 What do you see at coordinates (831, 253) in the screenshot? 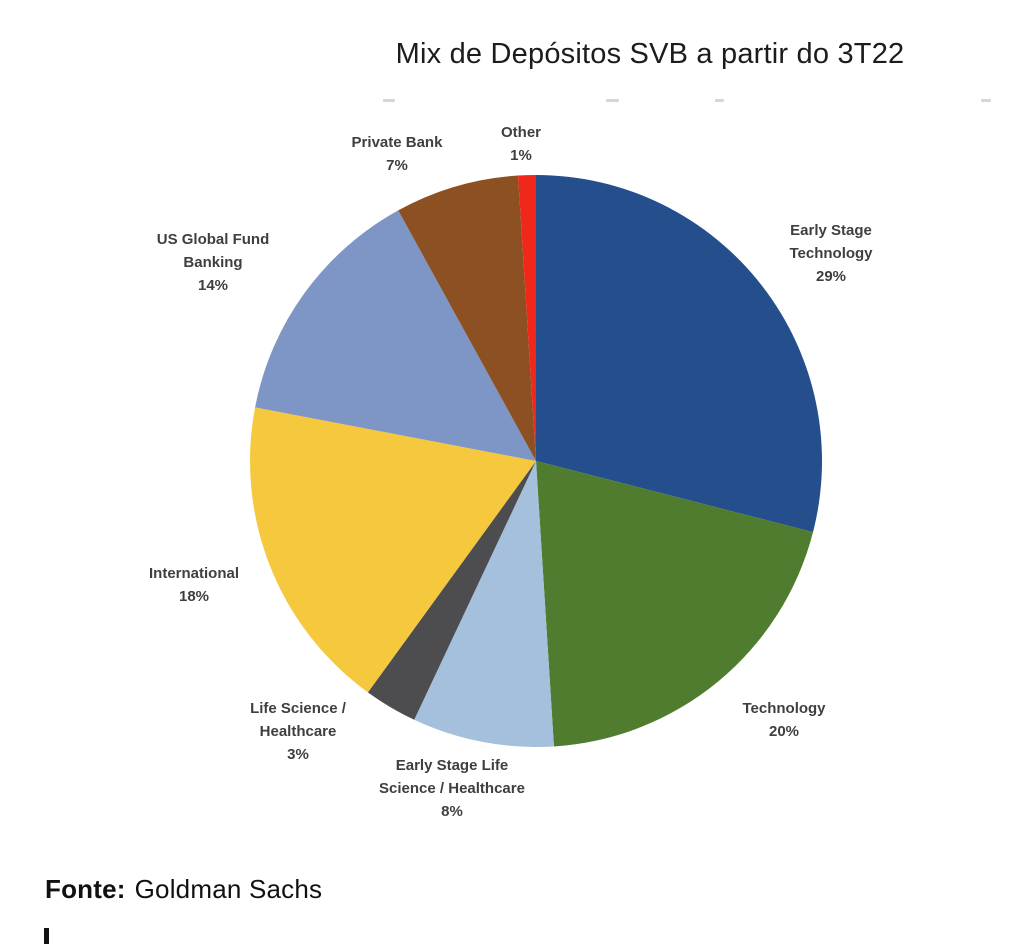
I see `slice-label-early-stage-technology: Early Stage Technology 29%` at bounding box center [831, 253].